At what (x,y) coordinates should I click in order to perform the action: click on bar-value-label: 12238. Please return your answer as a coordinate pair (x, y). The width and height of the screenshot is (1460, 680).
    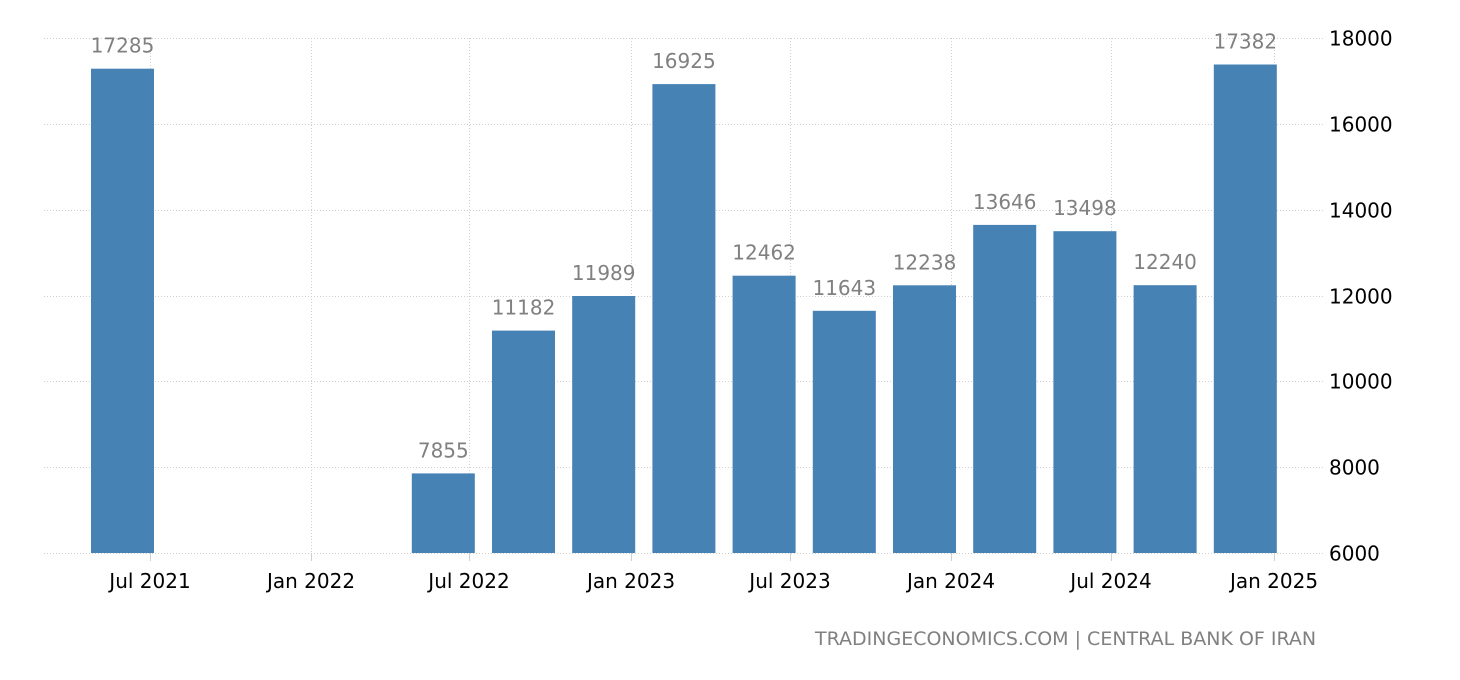
    Looking at the image, I should click on (925, 262).